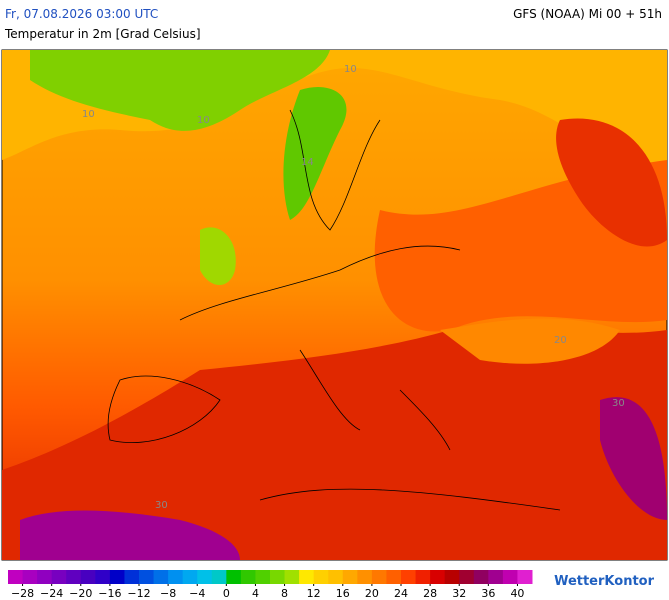  What do you see at coordinates (401, 593) in the screenshot?
I see `tick-label: 24` at bounding box center [401, 593].